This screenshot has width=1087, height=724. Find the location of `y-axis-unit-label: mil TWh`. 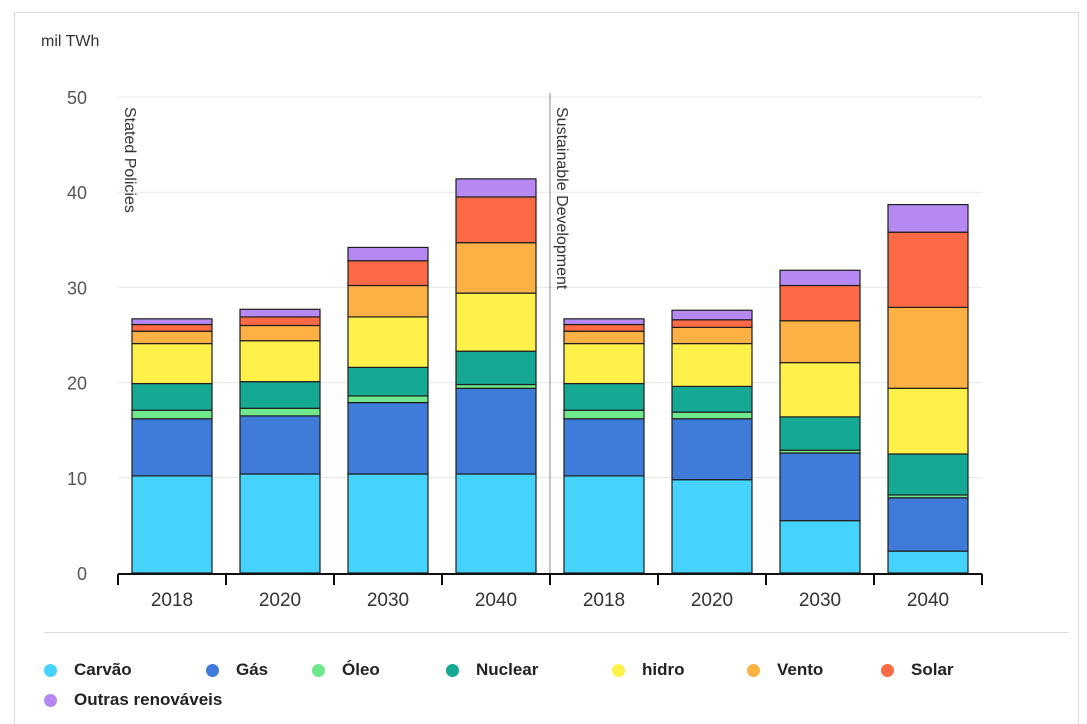

y-axis-unit-label: mil TWh is located at coordinates (70, 41).